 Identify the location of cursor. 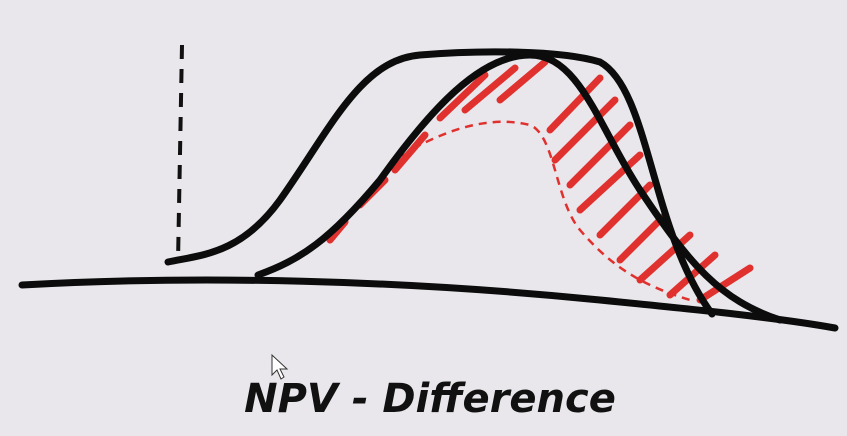
(280, 366).